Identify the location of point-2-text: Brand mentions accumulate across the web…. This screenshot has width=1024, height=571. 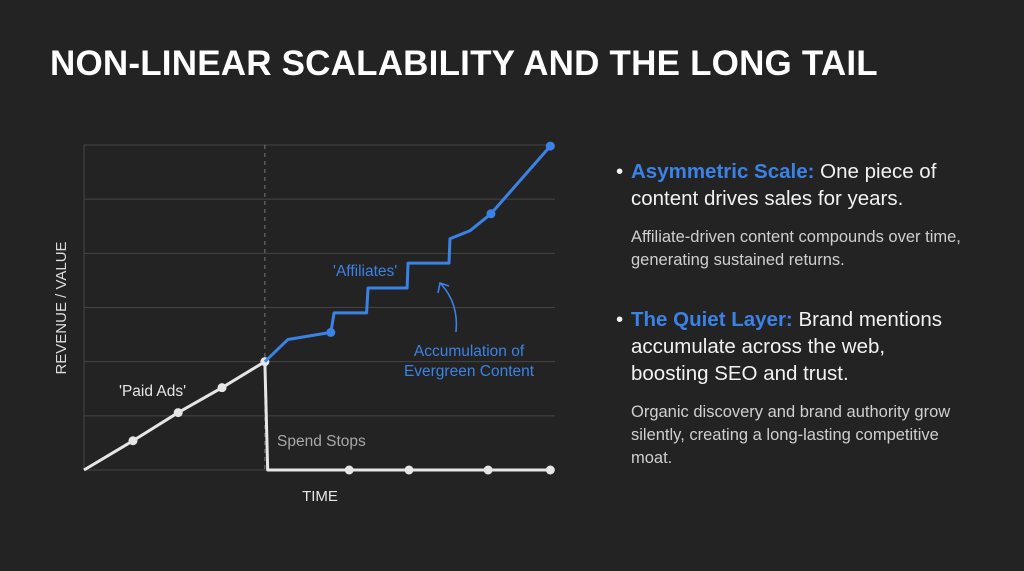
(787, 346).